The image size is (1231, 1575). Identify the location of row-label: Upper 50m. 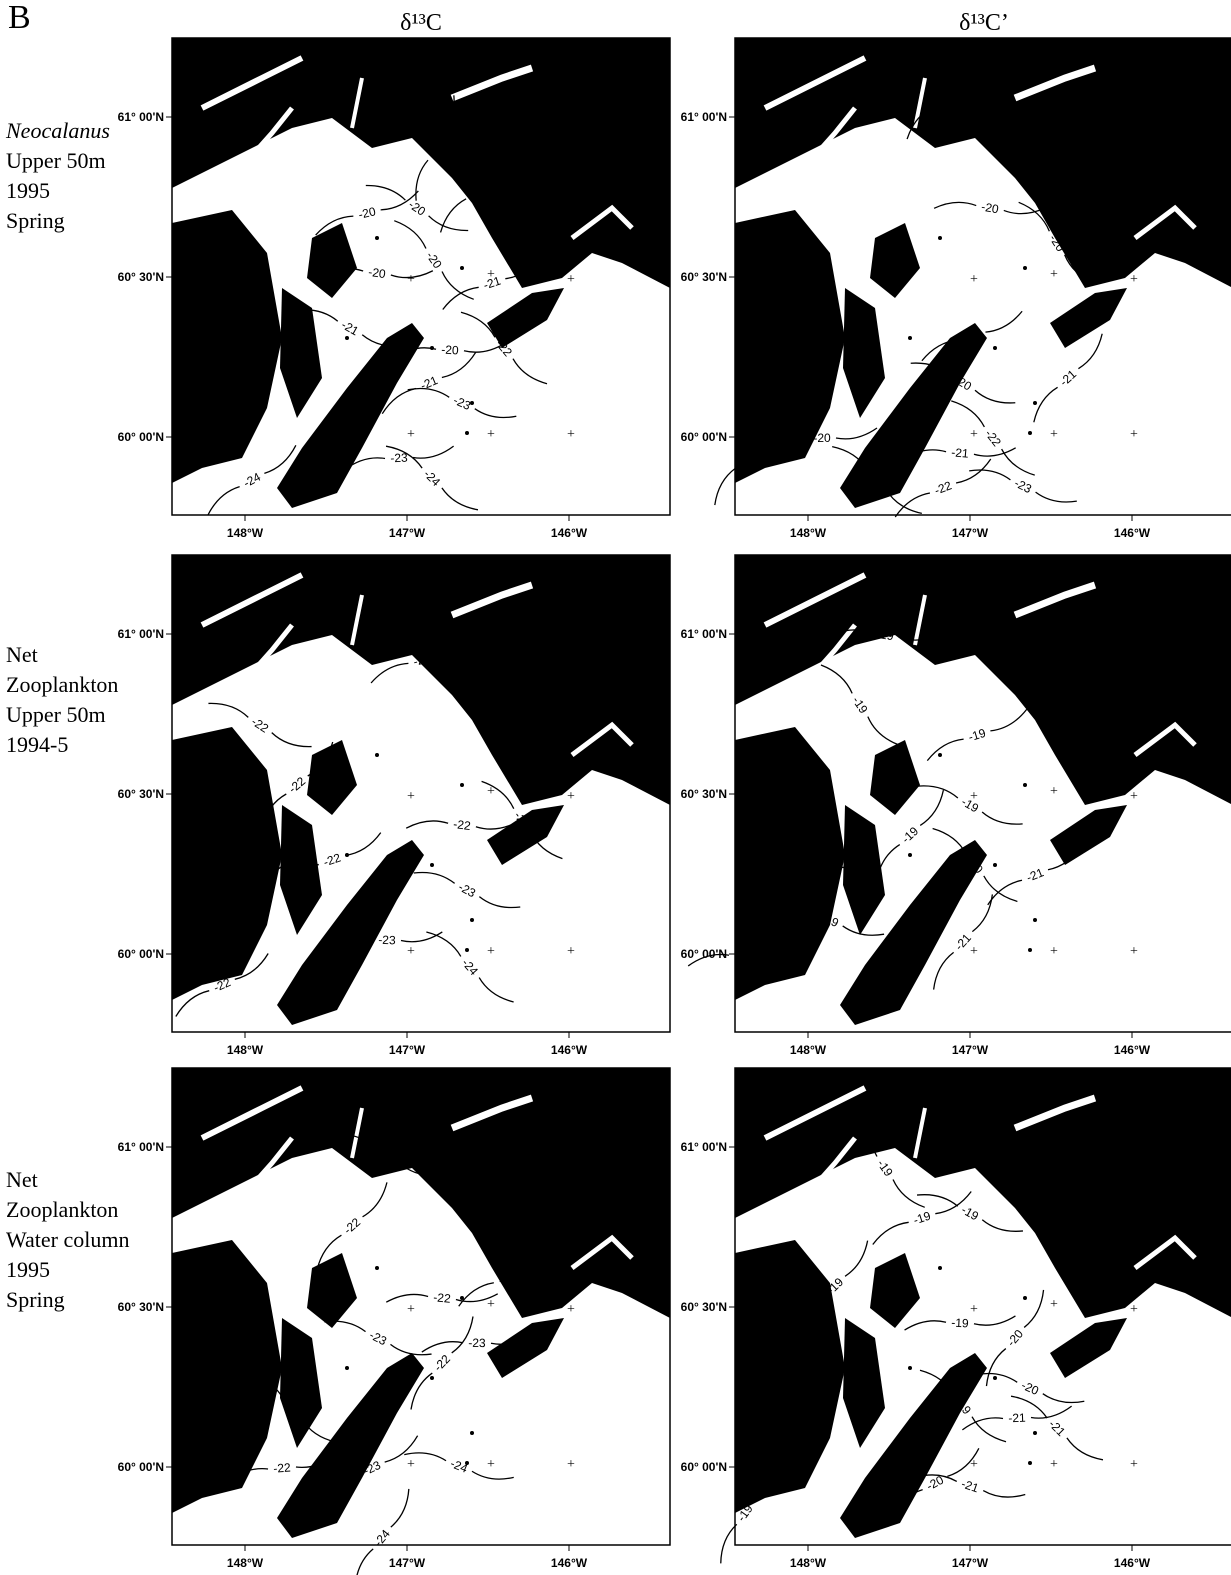
(56, 714).